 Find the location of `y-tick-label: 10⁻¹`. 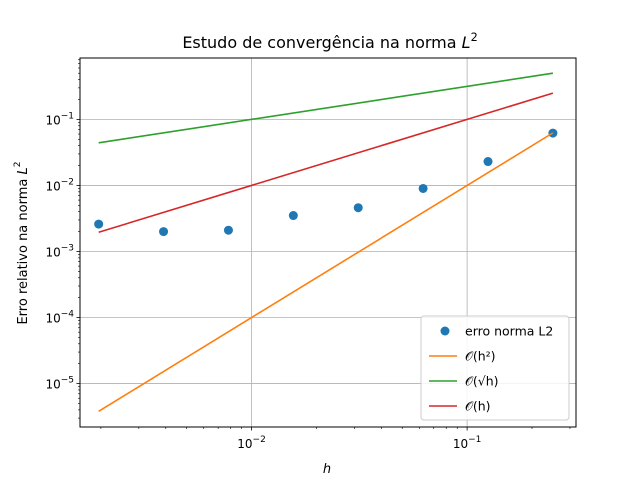

y-tick-label: 10⁻¹ is located at coordinates (59, 119).